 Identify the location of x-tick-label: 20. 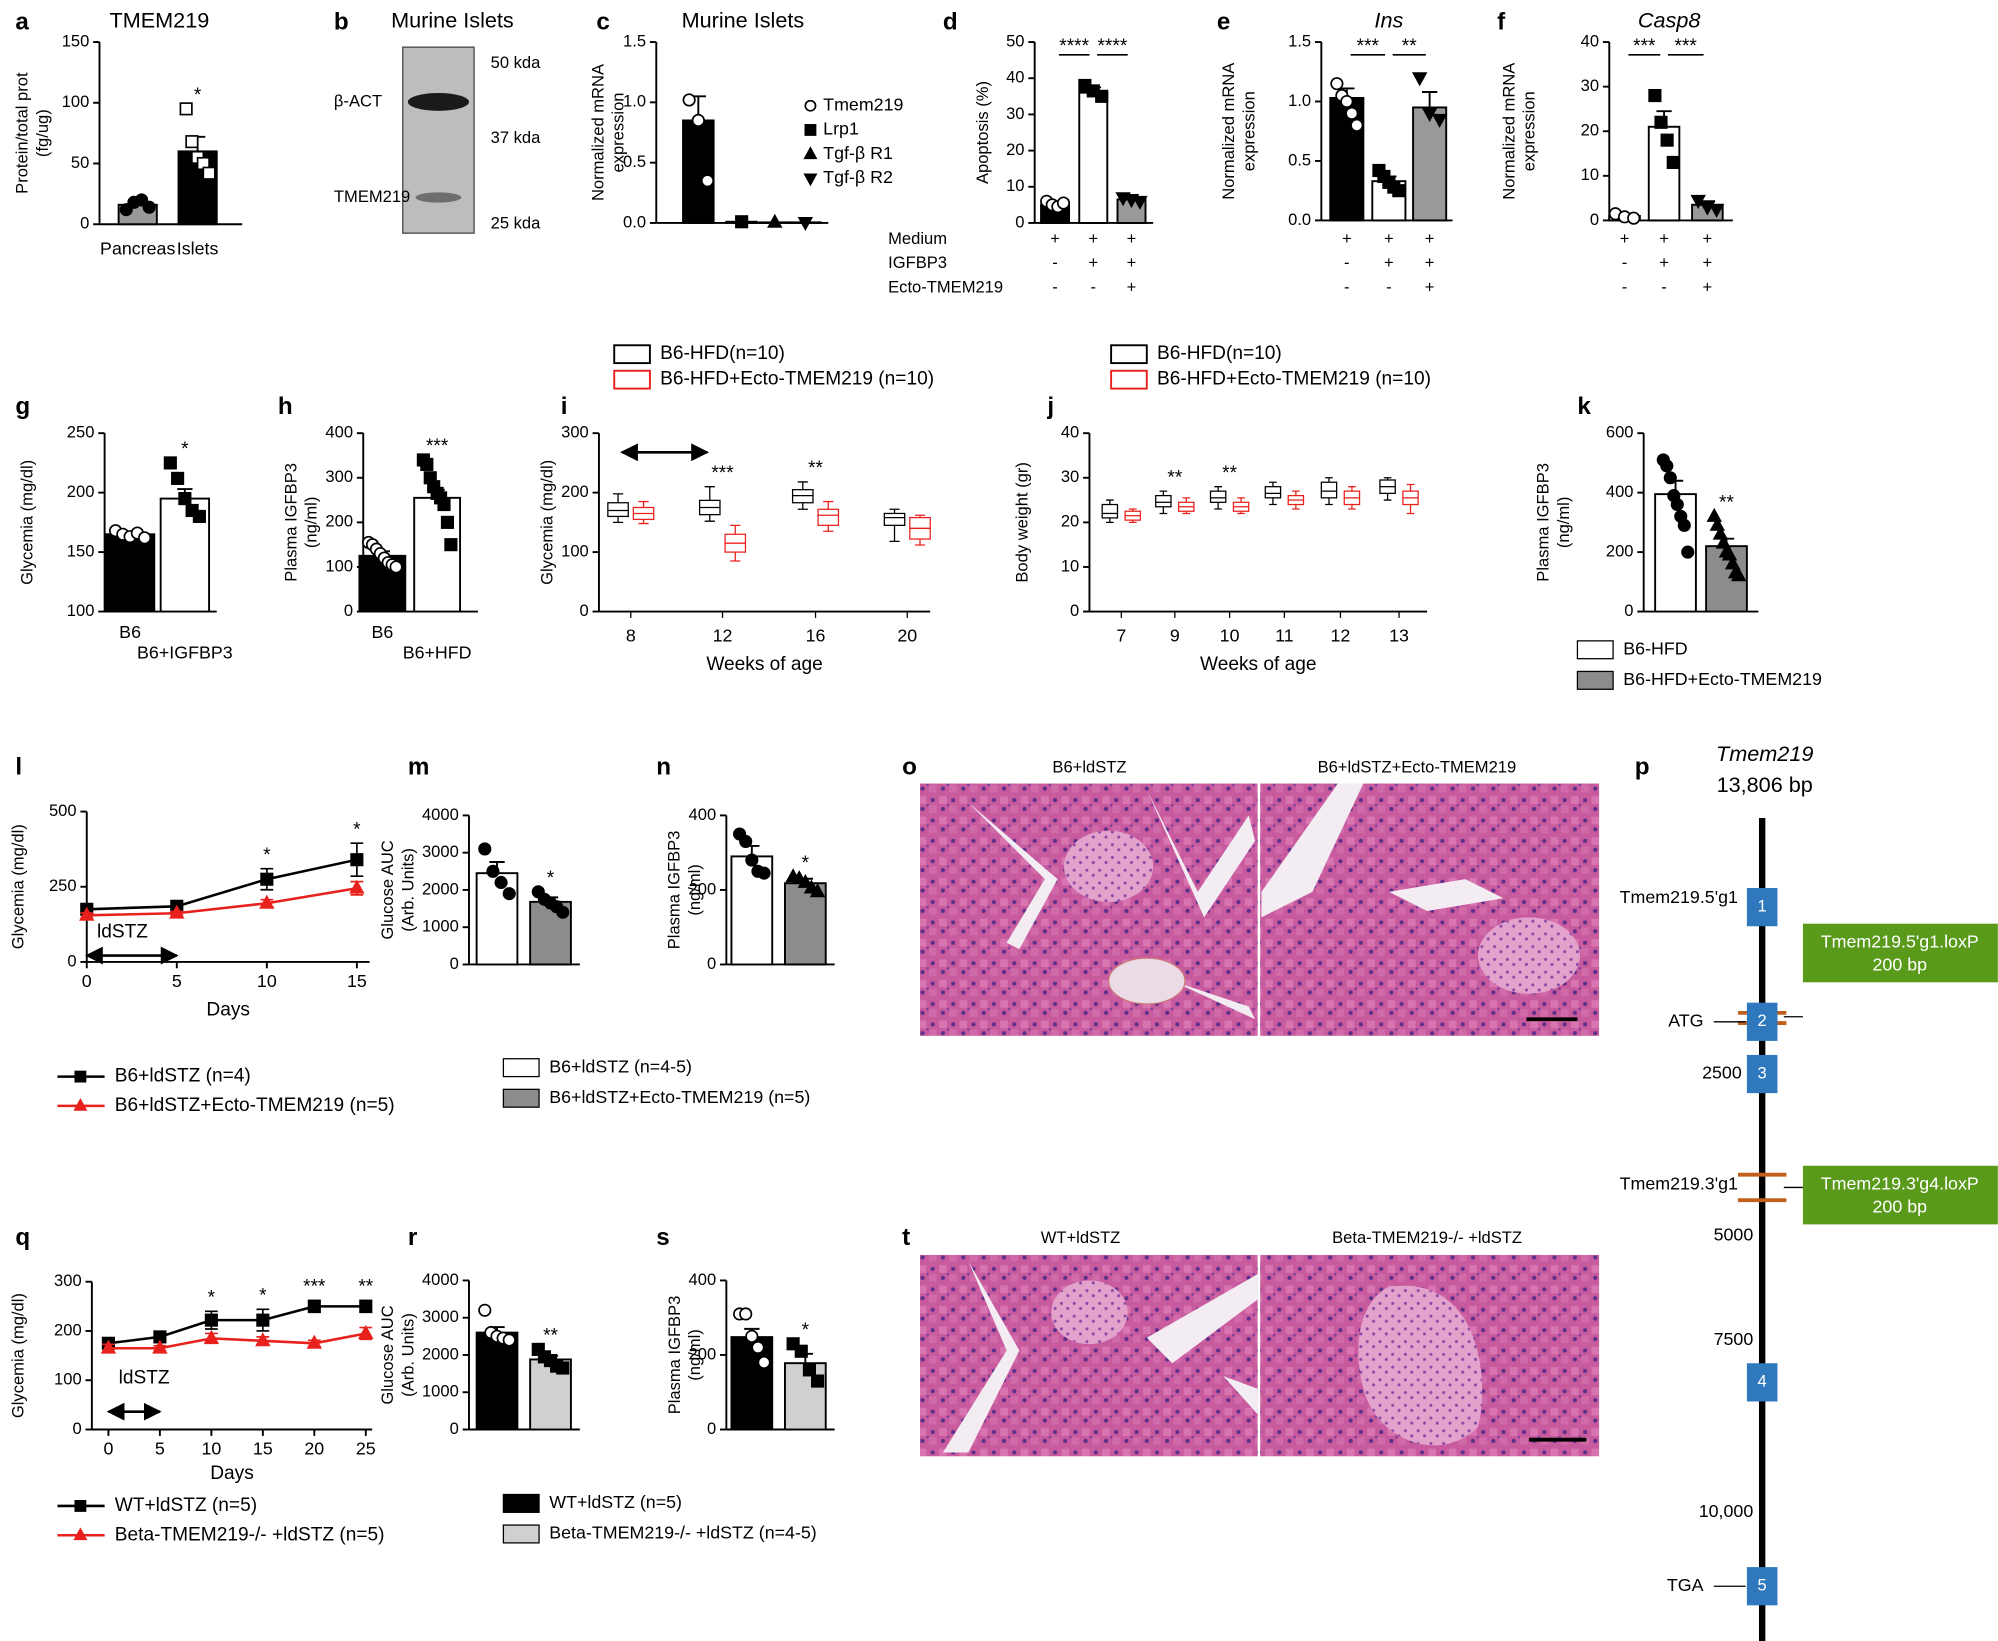
(314, 1449).